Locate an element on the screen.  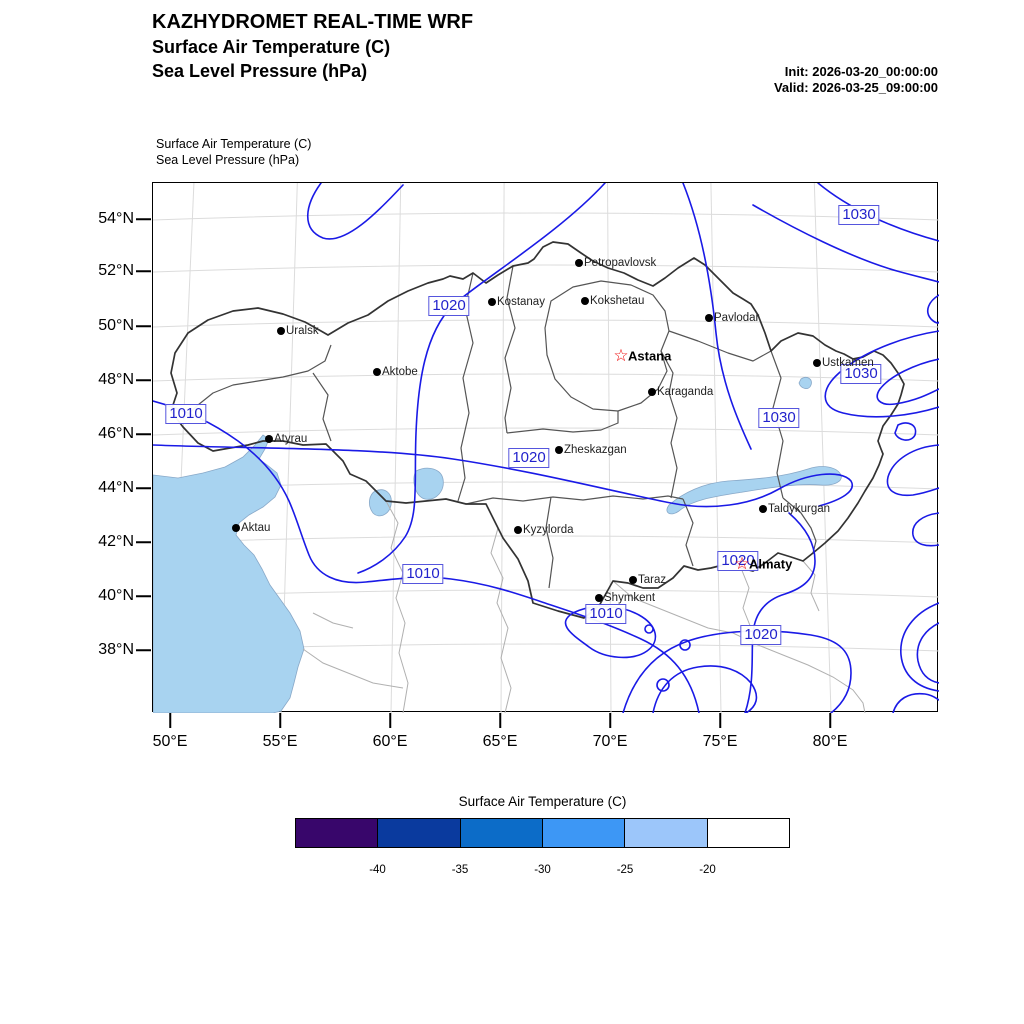
city-label: Aktobe is located at coordinates (400, 372).